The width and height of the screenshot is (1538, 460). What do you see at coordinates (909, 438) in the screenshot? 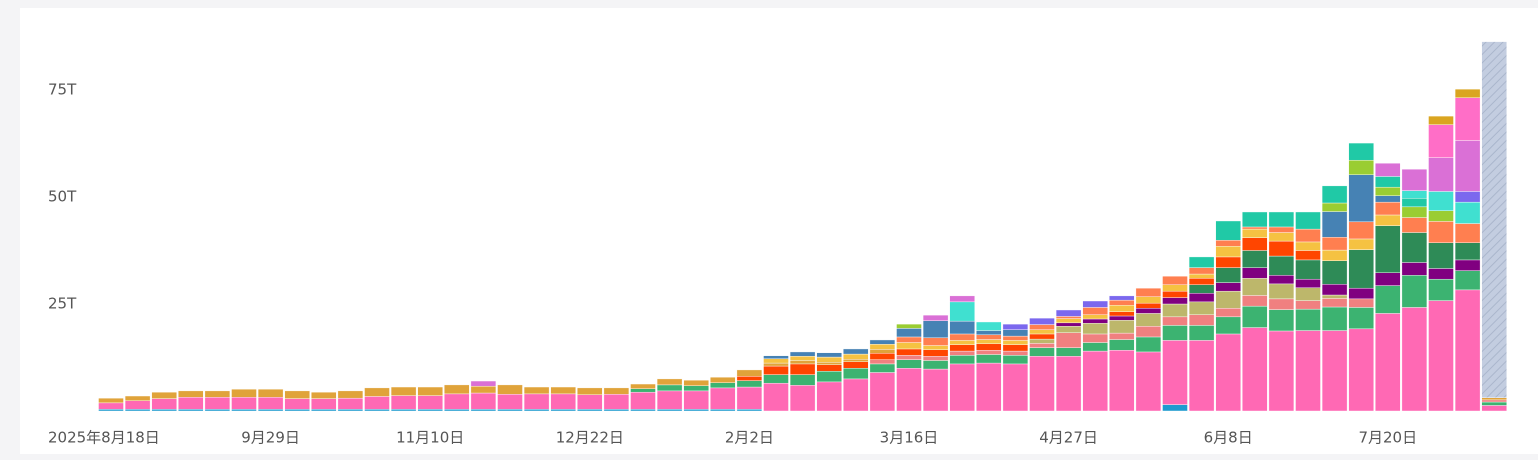
I see `x-tick-label: 3月16日` at bounding box center [909, 438].